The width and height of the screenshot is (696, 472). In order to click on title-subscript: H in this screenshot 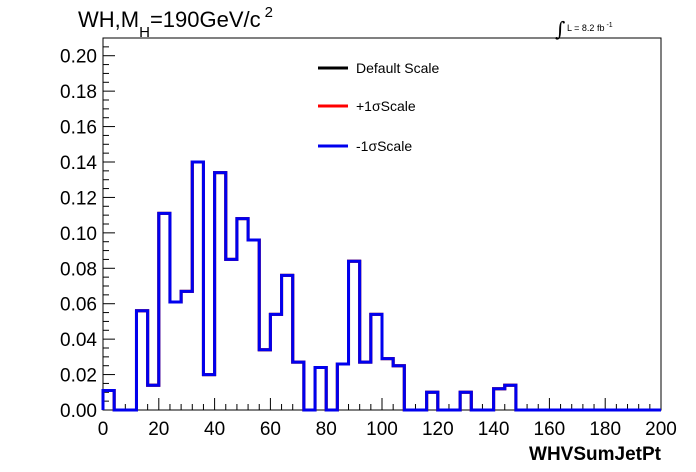, I will do `click(144, 32)`.